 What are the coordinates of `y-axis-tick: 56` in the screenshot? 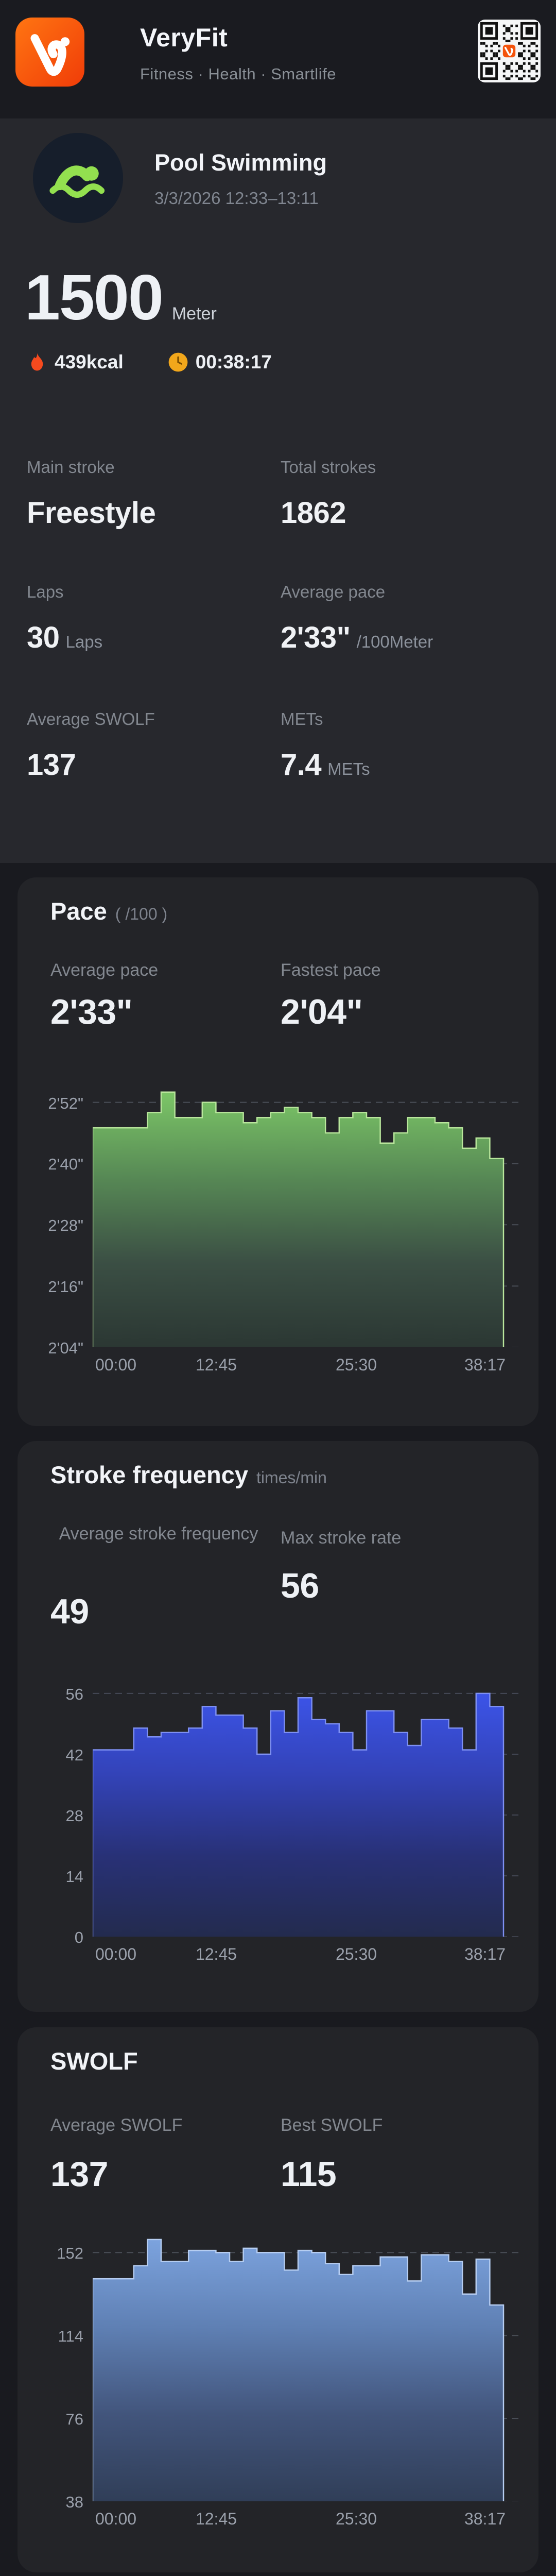 It's located at (74, 1694).